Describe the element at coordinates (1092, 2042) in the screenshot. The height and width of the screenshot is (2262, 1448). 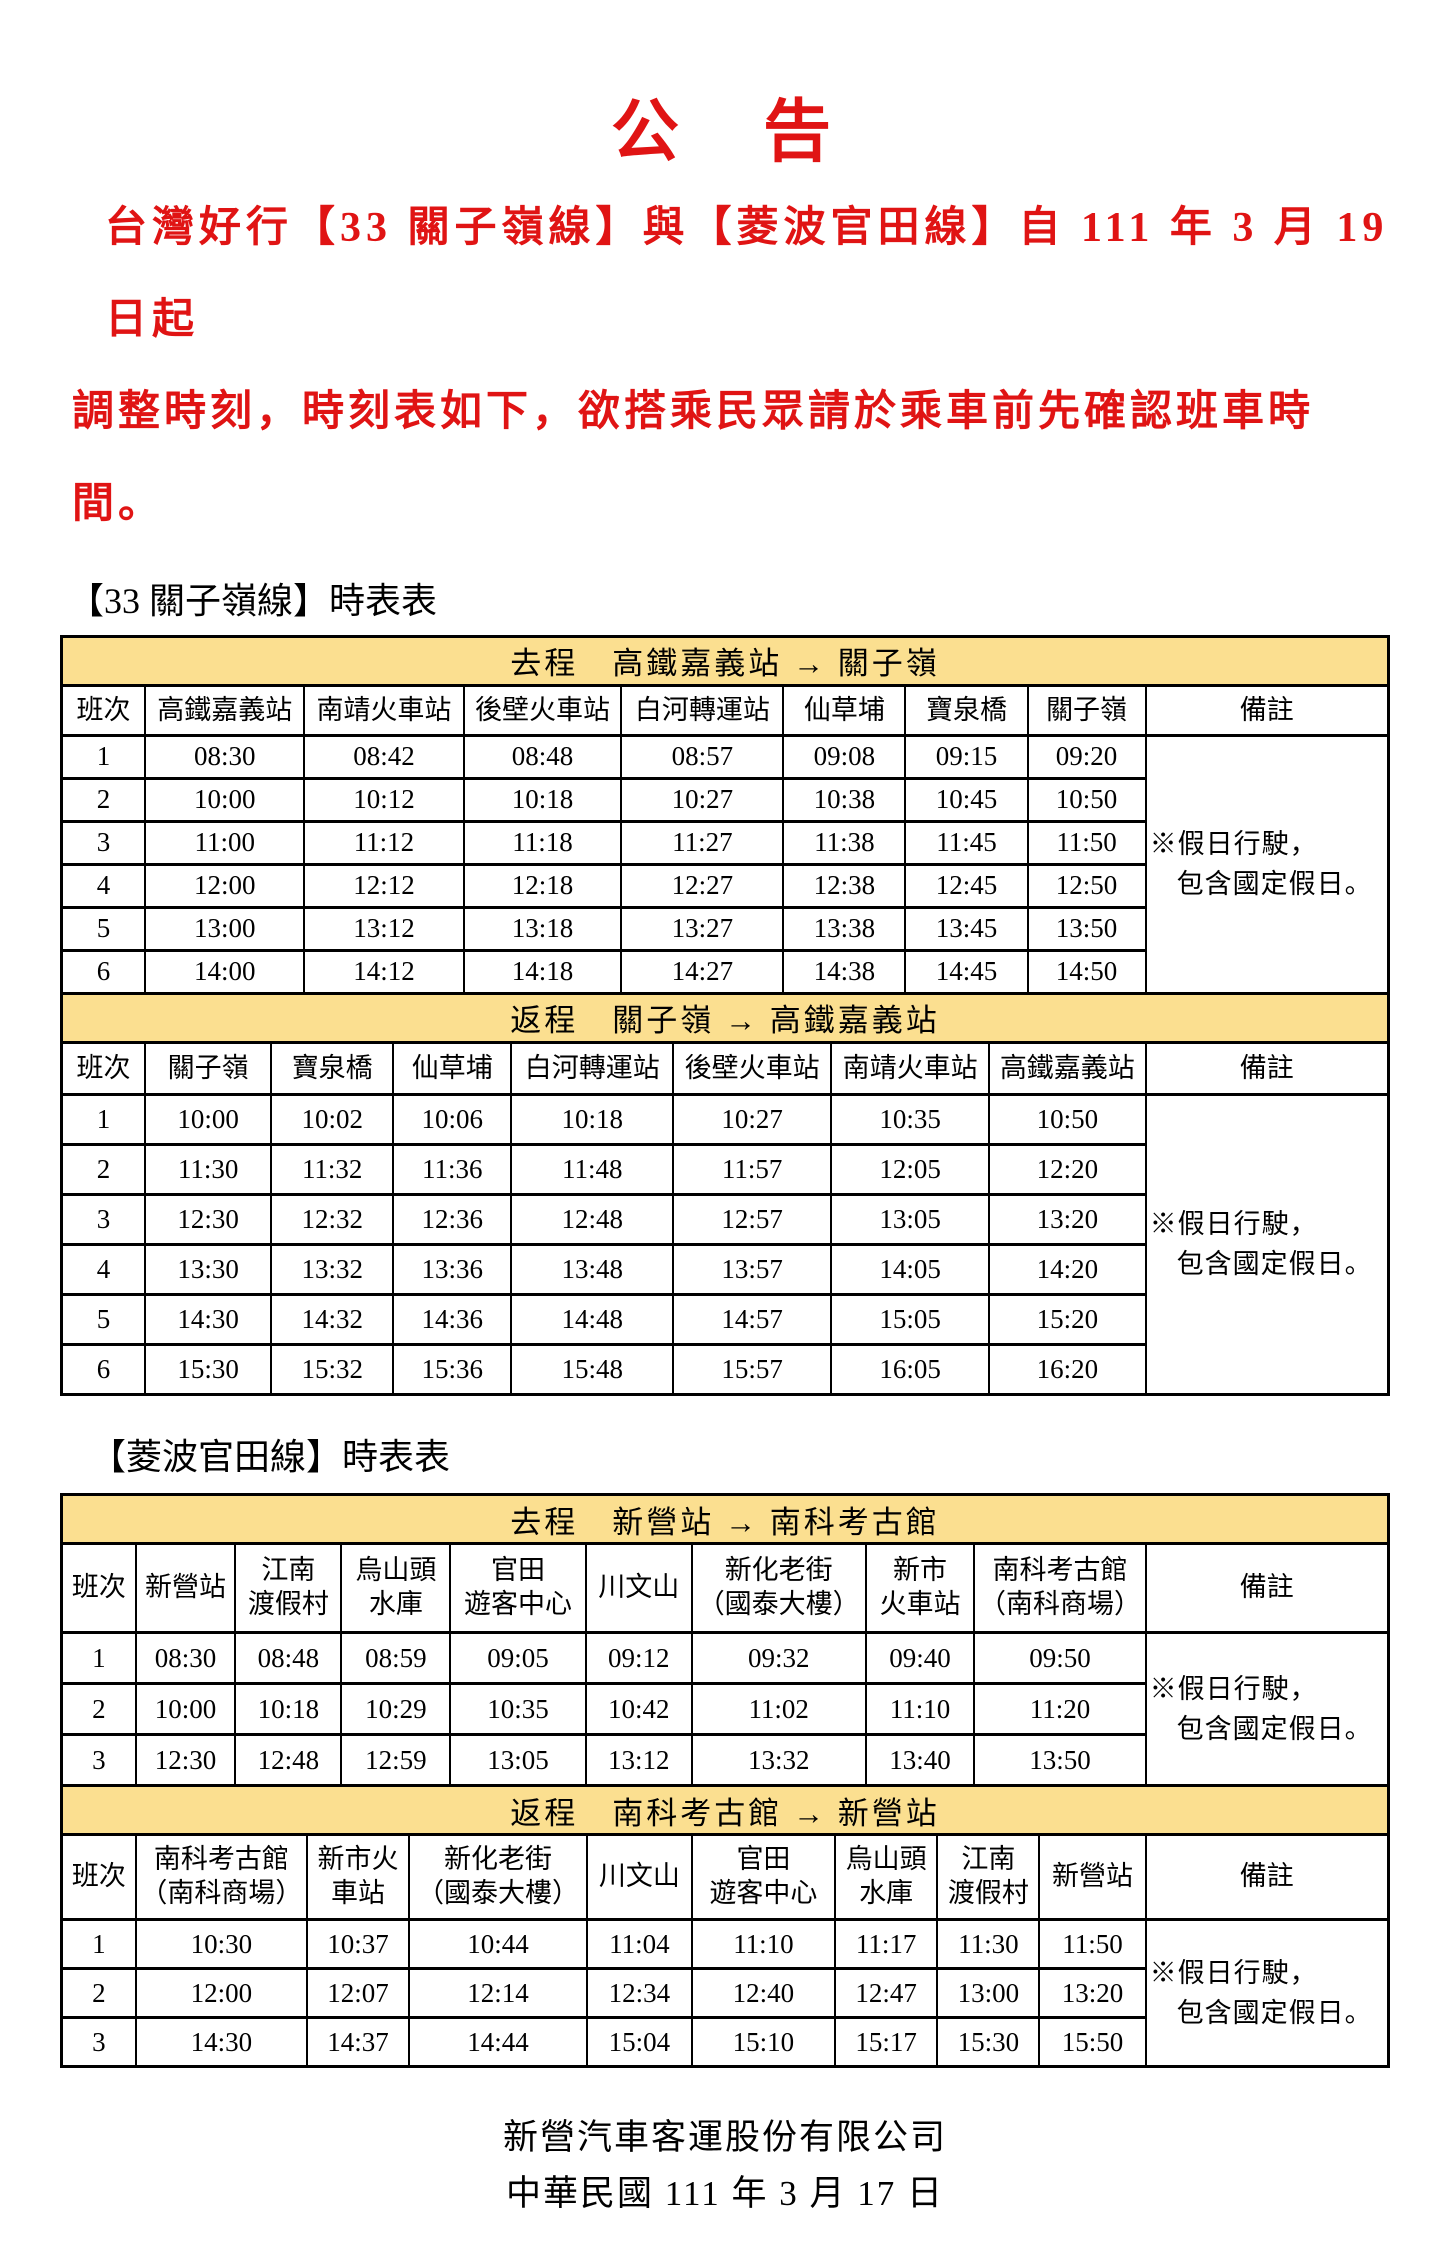
I see `time-cell: 15:50` at that location.